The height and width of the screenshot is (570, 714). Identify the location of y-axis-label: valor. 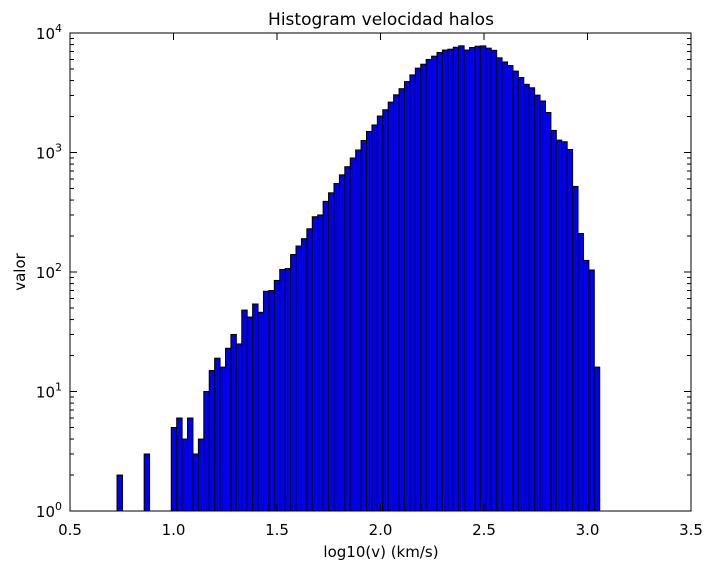
(20, 271).